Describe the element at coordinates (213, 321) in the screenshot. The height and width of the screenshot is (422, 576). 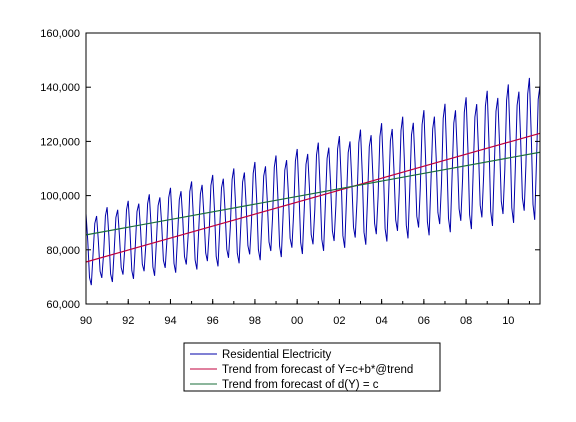
I see `x-tick-label: 96` at that location.